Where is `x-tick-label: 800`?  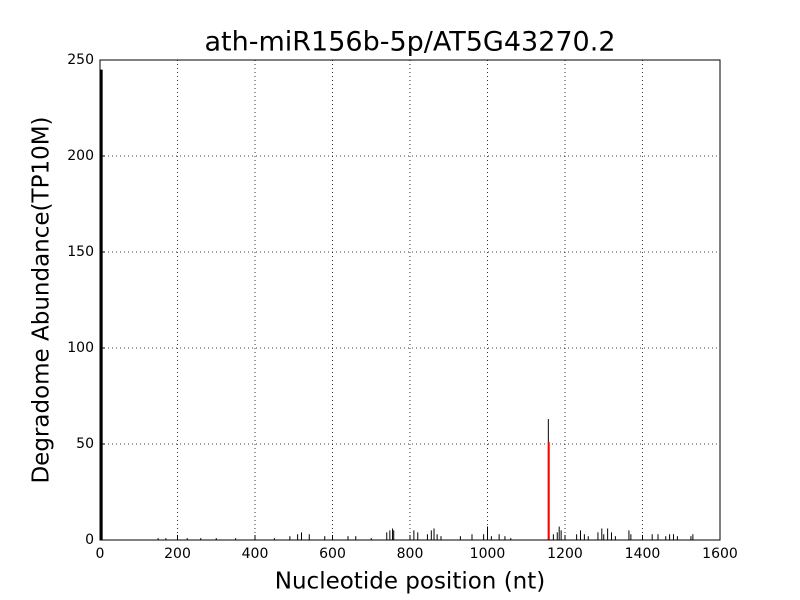
x-tick-label: 800 is located at coordinates (410, 554).